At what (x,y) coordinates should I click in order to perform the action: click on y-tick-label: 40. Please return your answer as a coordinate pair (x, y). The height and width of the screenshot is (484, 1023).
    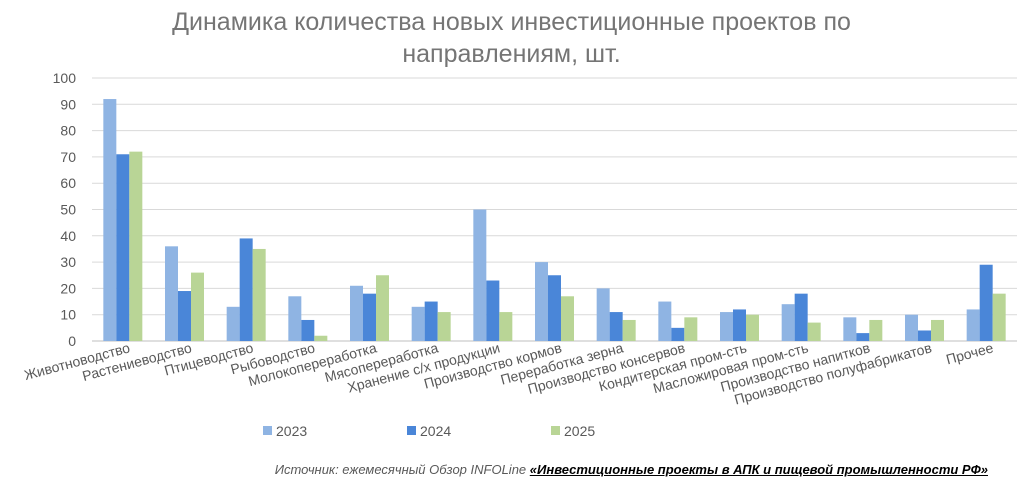
    Looking at the image, I should click on (68, 236).